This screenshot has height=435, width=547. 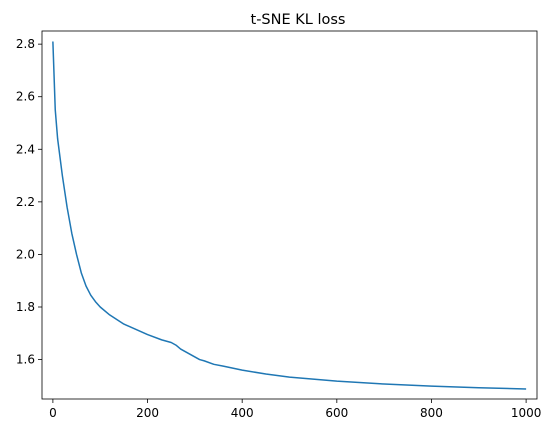 What do you see at coordinates (147, 413) in the screenshot?
I see `x-tick-label: 200` at bounding box center [147, 413].